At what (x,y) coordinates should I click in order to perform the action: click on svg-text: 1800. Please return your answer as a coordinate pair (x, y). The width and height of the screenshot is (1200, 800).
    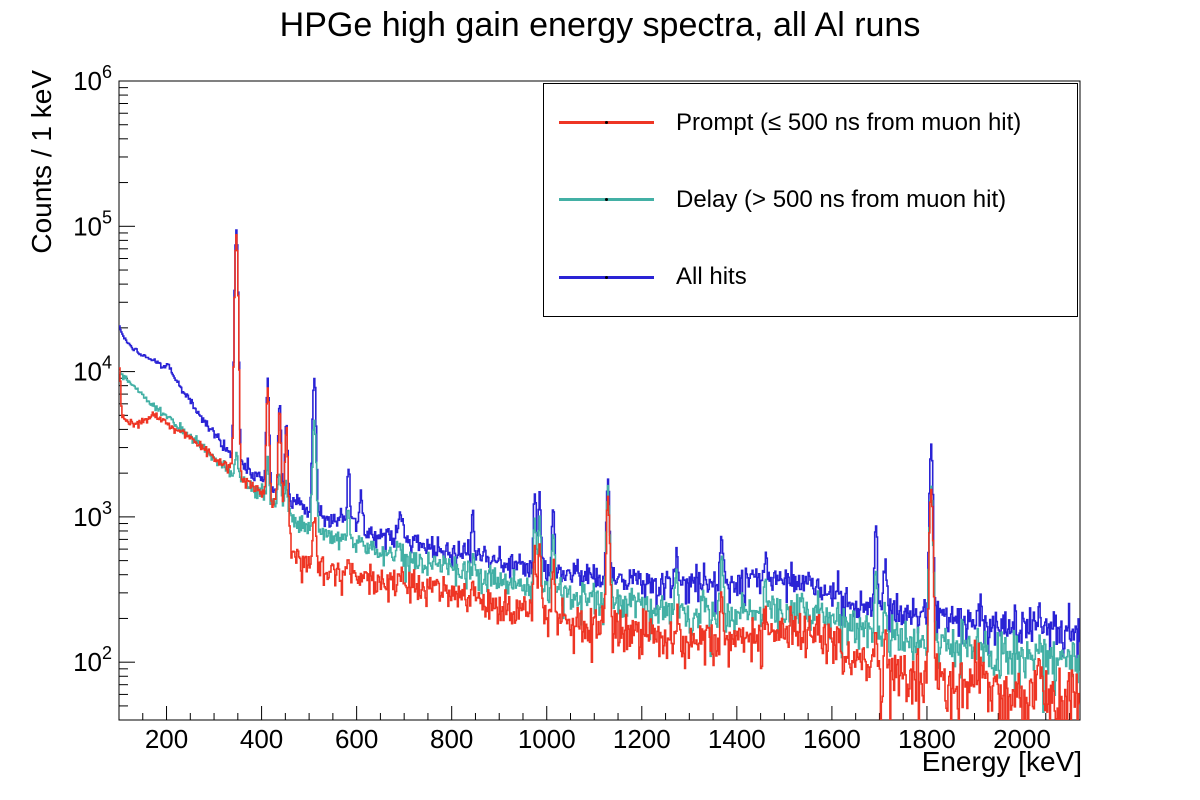
    Looking at the image, I should click on (927, 739).